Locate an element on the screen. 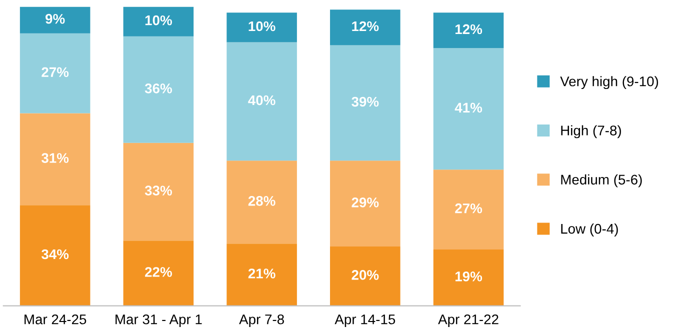 The image size is (680, 336). legend-label: Medium (5-6) is located at coordinates (601, 181).